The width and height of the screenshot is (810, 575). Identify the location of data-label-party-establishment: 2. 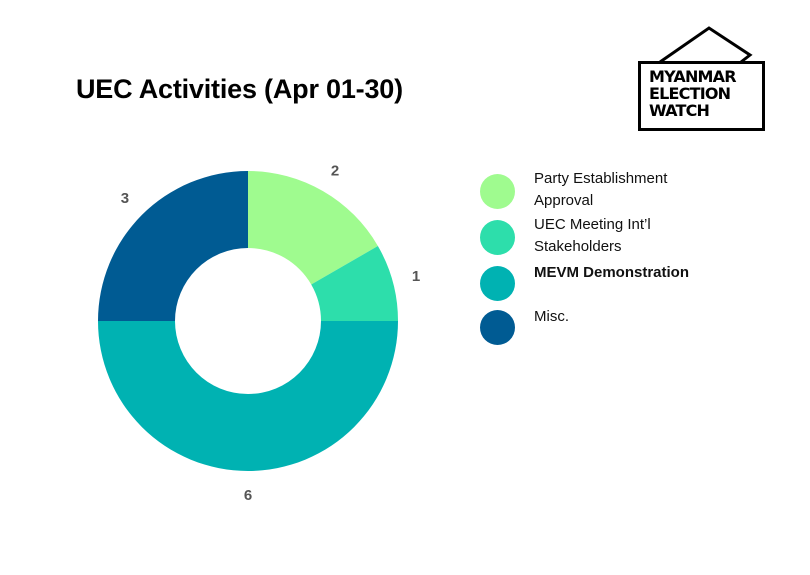
(335, 170).